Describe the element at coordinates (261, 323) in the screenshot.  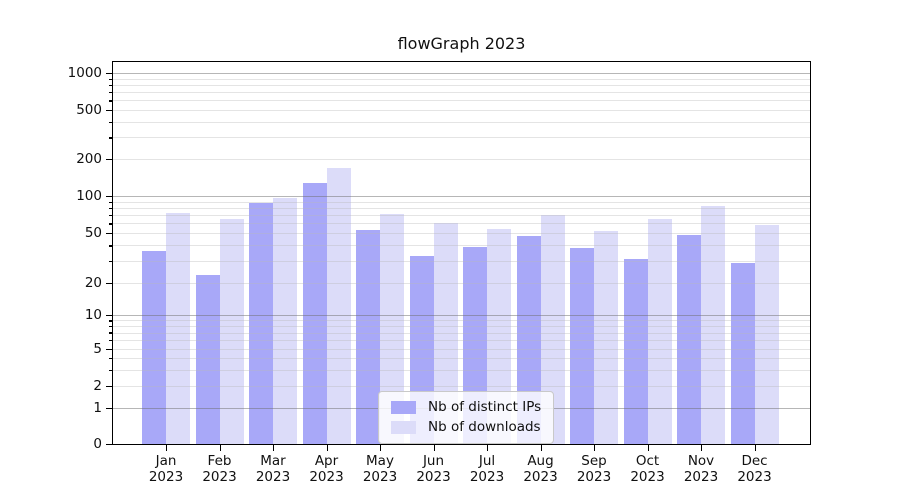
I see `bar-ips-mar` at that location.